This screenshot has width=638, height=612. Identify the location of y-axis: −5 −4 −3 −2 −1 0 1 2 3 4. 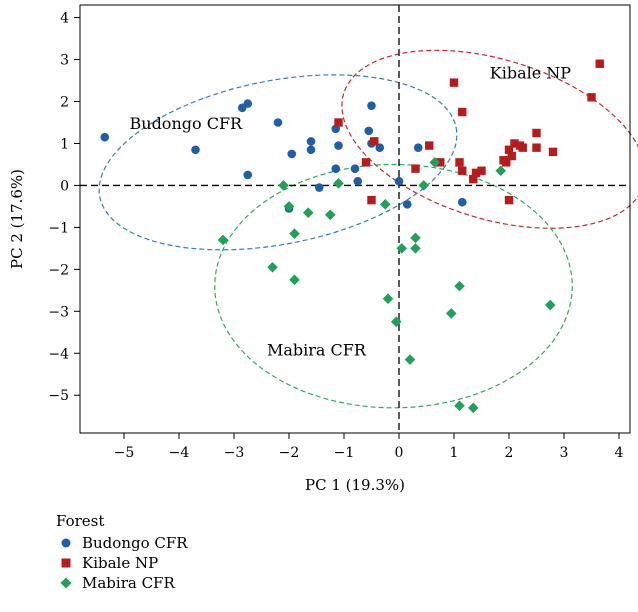
(64, 207).